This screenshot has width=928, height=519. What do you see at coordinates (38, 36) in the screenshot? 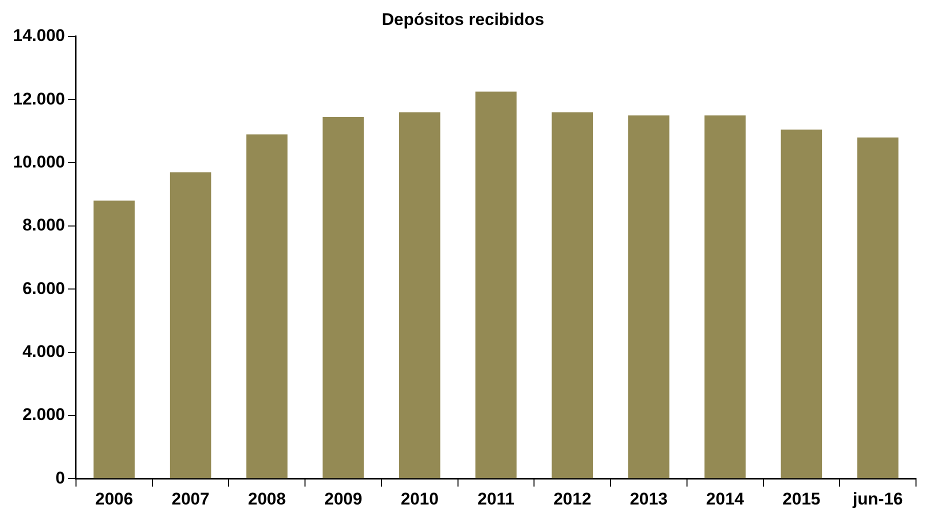
I see `y-tick-label: 14.000` at bounding box center [38, 36].